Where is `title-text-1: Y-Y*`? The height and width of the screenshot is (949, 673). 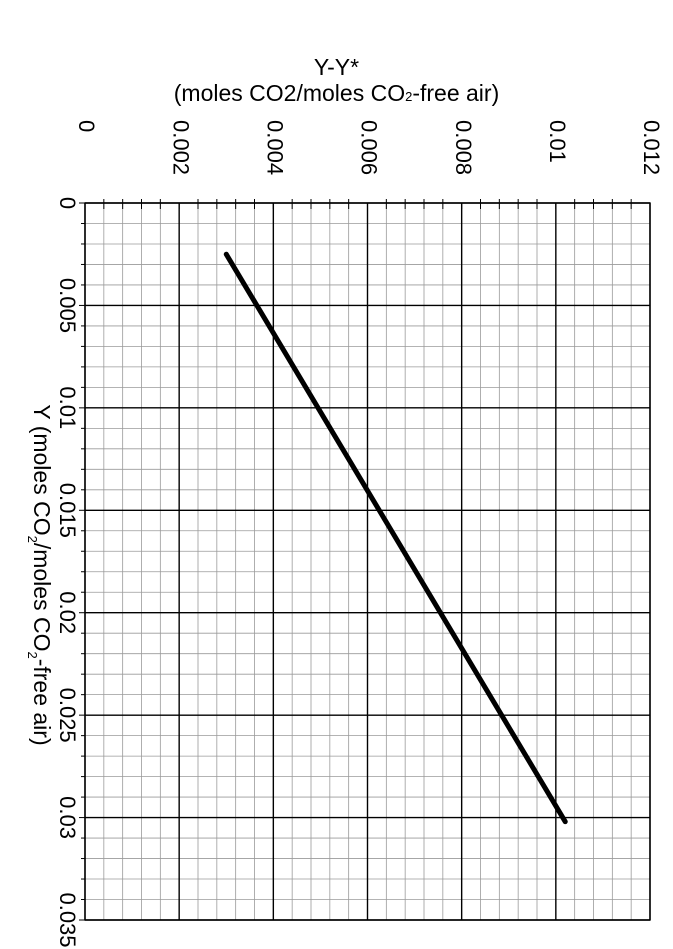 title-text-1: Y-Y* is located at coordinates (336, 67).